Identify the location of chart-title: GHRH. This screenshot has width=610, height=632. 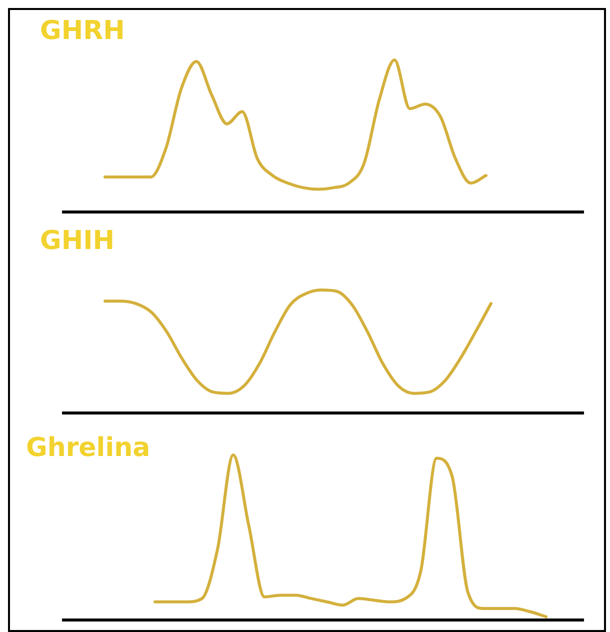
(82, 31).